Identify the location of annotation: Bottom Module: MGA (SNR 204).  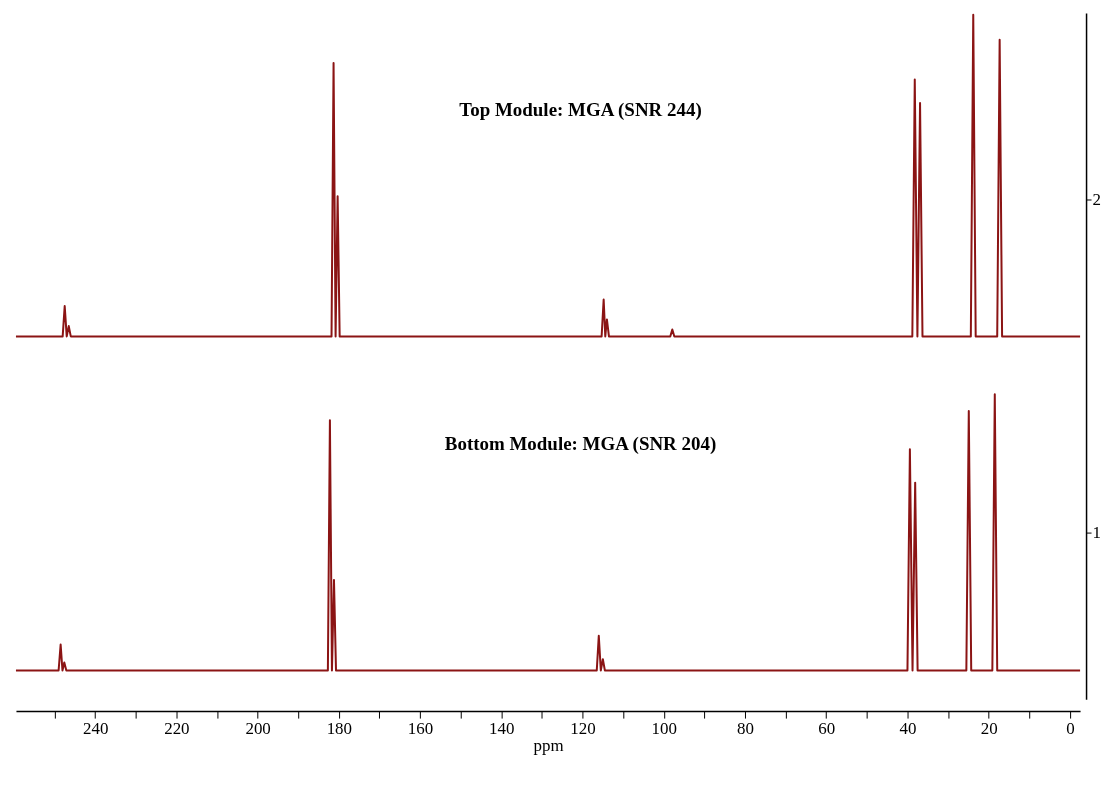
(580, 443).